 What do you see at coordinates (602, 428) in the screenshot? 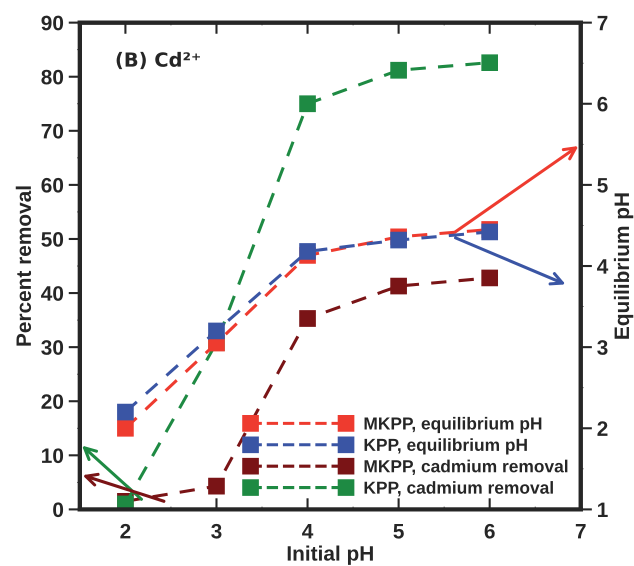
I see `y2-tick-label: 2` at bounding box center [602, 428].